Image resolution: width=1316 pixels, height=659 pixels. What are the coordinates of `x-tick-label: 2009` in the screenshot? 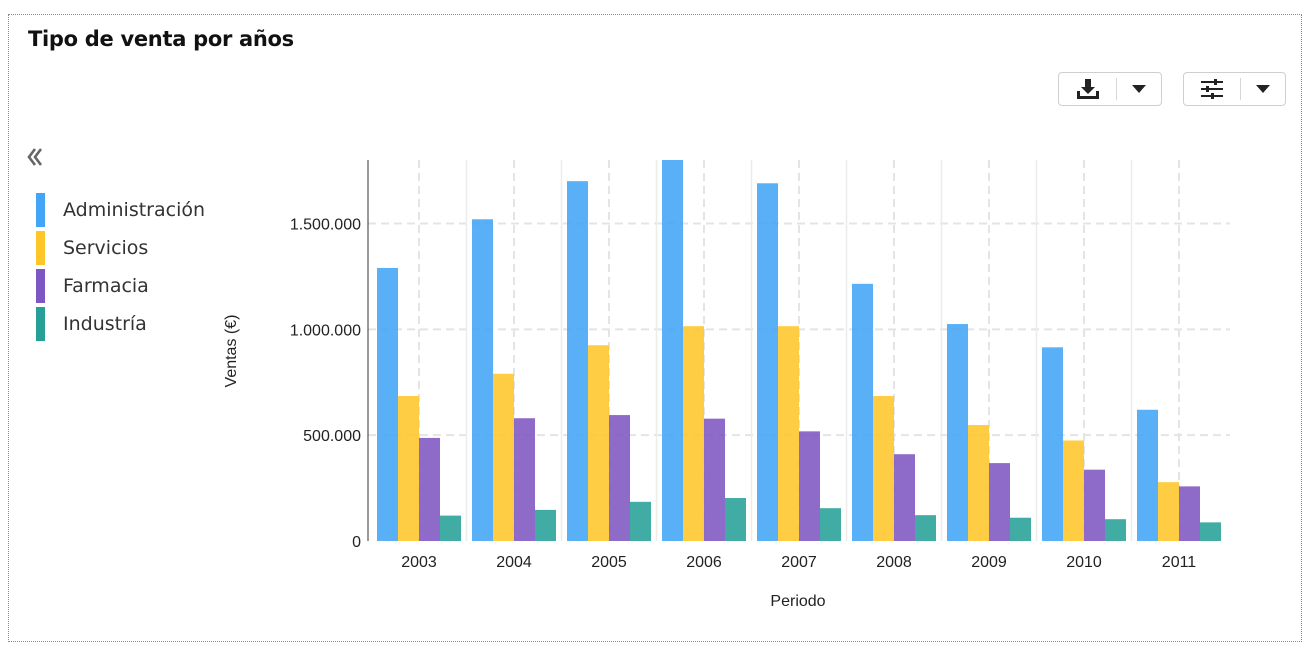 It's located at (989, 562).